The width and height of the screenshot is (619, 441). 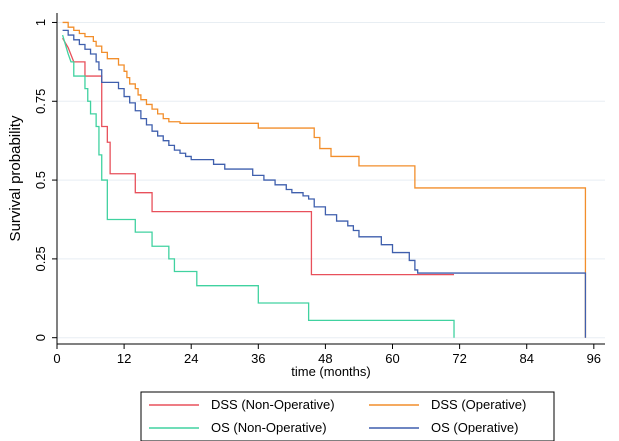 What do you see at coordinates (258, 358) in the screenshot?
I see `x-tick-label: 36` at bounding box center [258, 358].